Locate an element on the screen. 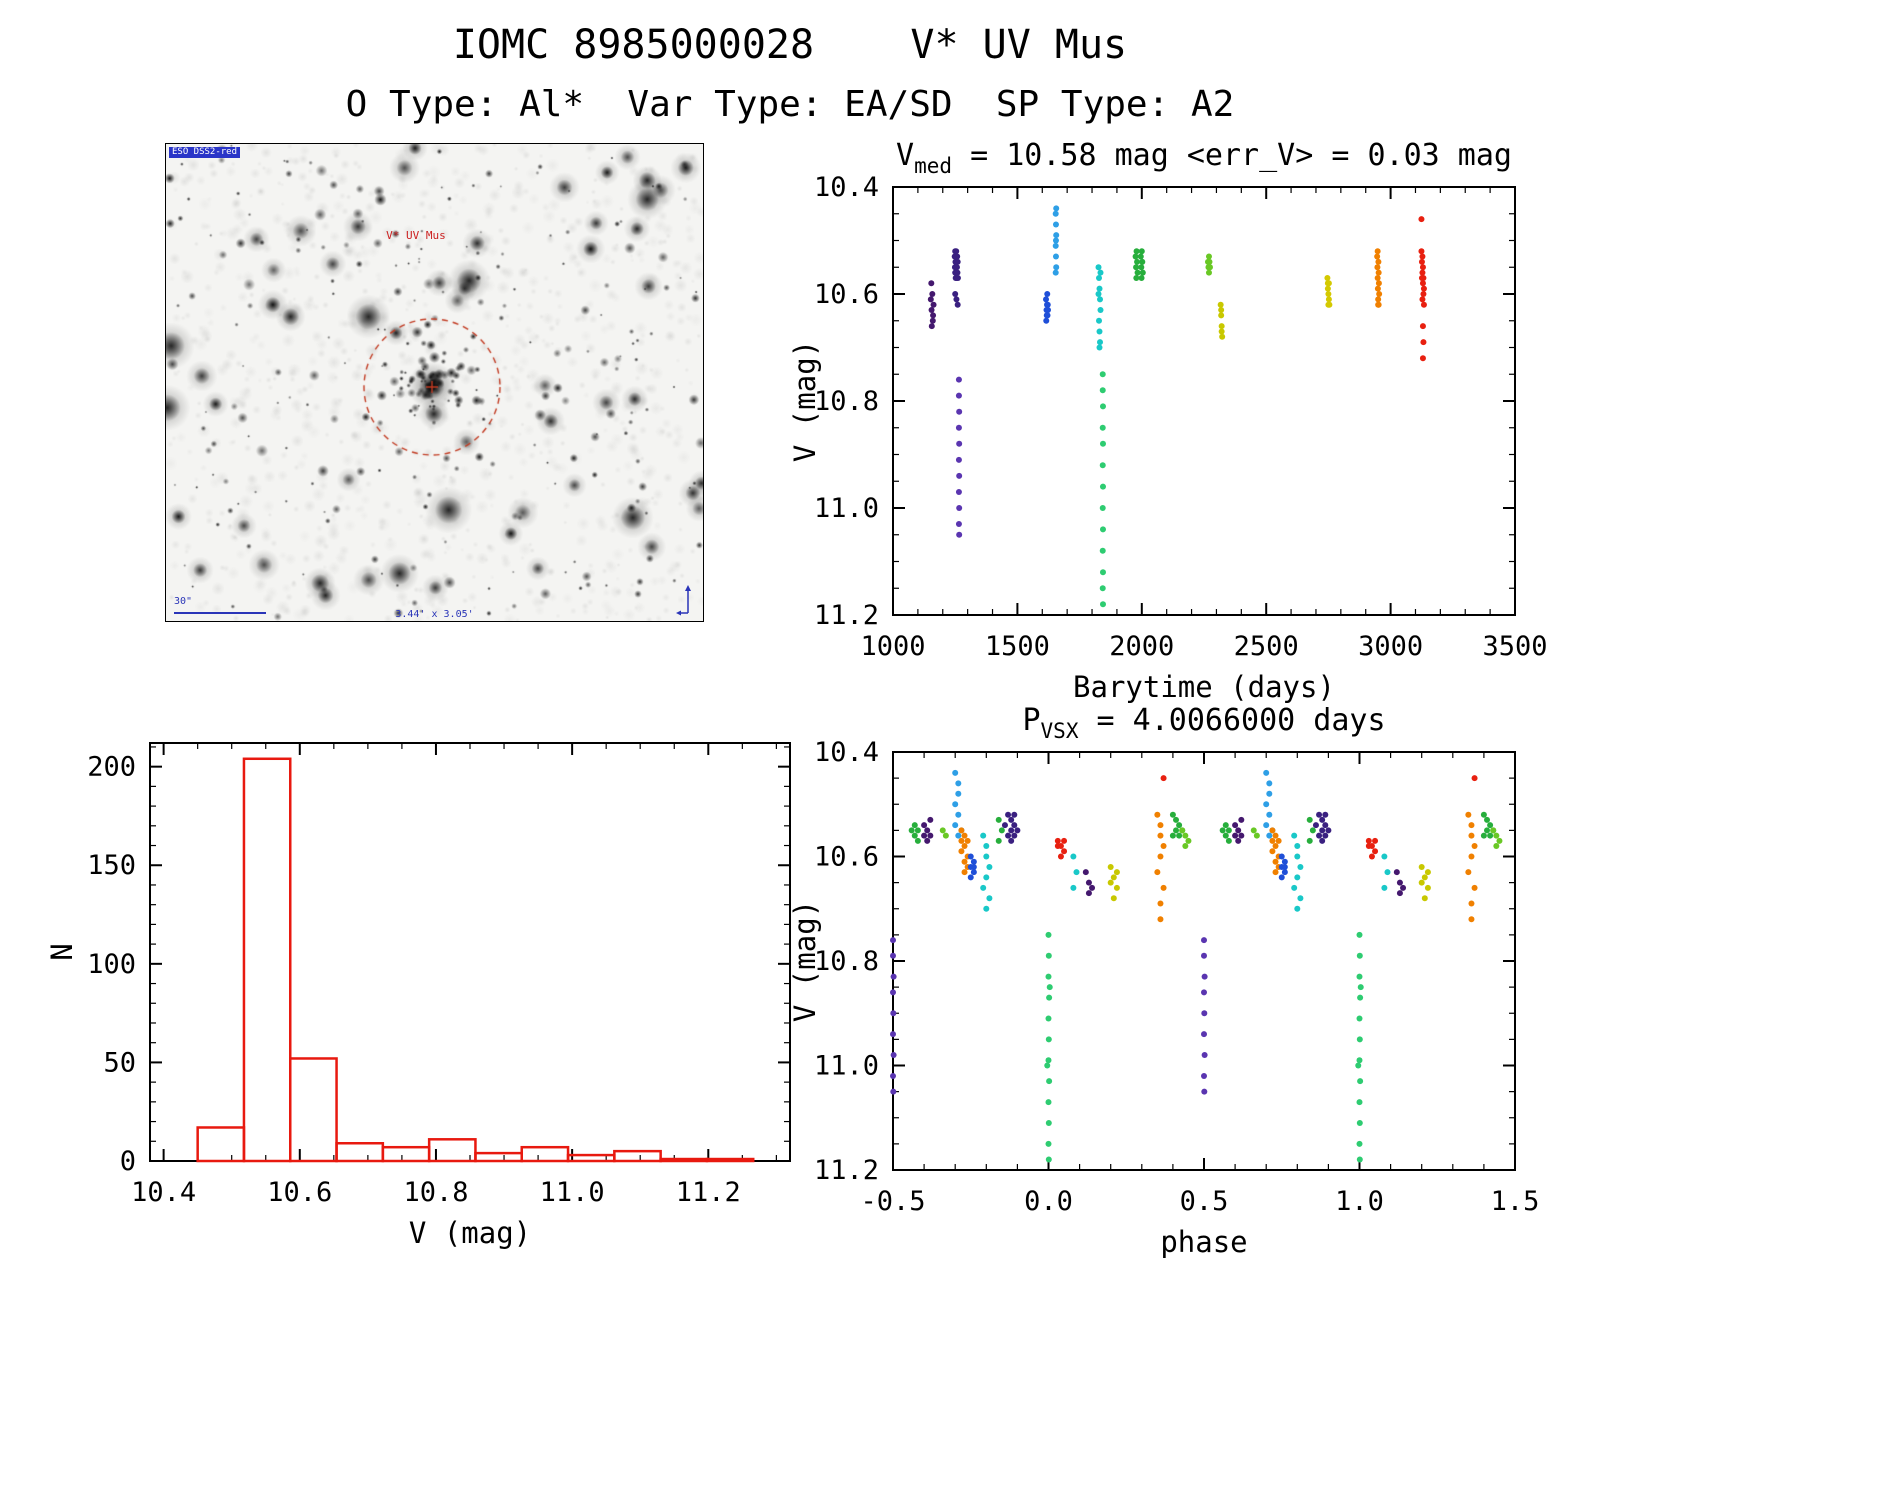  svg-text: -0.5 is located at coordinates (892, 1201).